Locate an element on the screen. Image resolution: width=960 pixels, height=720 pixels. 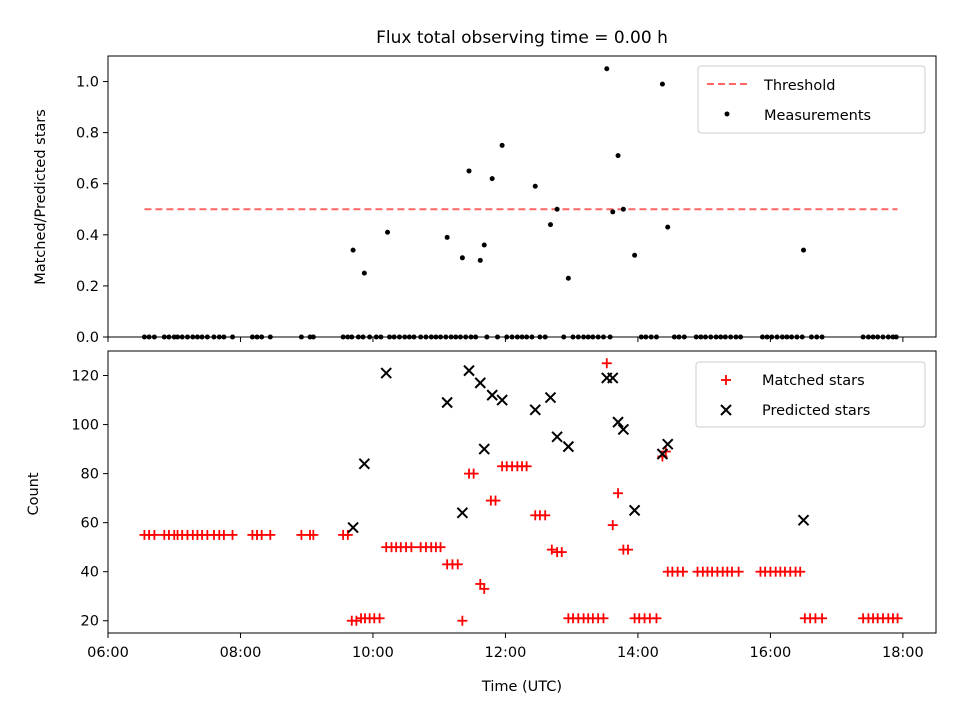
bottom-x-tick-label: 16:00 is located at coordinates (771, 653).